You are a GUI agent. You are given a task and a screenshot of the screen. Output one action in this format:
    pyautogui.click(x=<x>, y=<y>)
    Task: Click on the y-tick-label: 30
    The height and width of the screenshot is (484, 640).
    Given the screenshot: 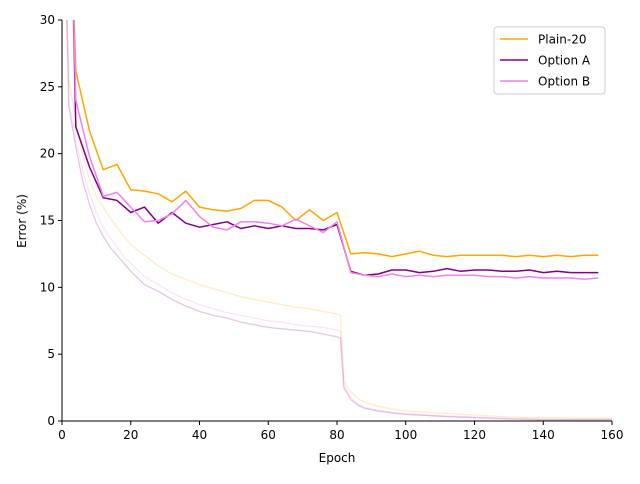 What is the action you would take?
    pyautogui.click(x=47, y=20)
    